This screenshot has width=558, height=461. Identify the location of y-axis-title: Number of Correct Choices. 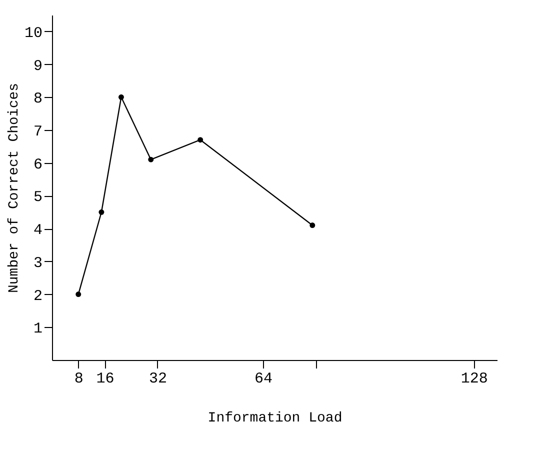
(14, 188).